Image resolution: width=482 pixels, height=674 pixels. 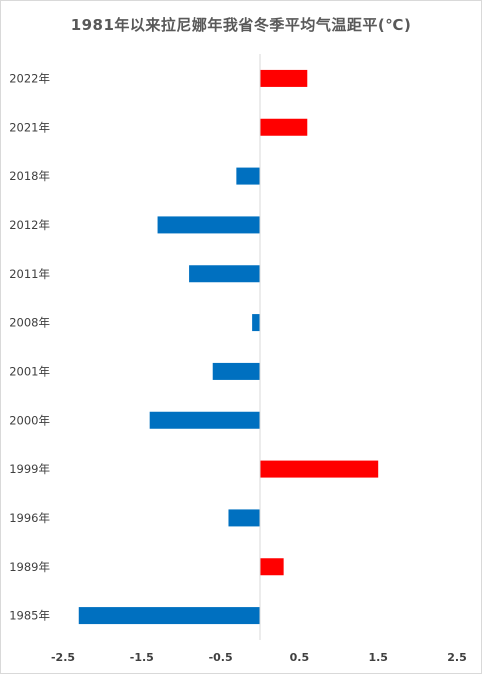 I want to click on y-tick-label: 2018年, so click(x=29, y=176).